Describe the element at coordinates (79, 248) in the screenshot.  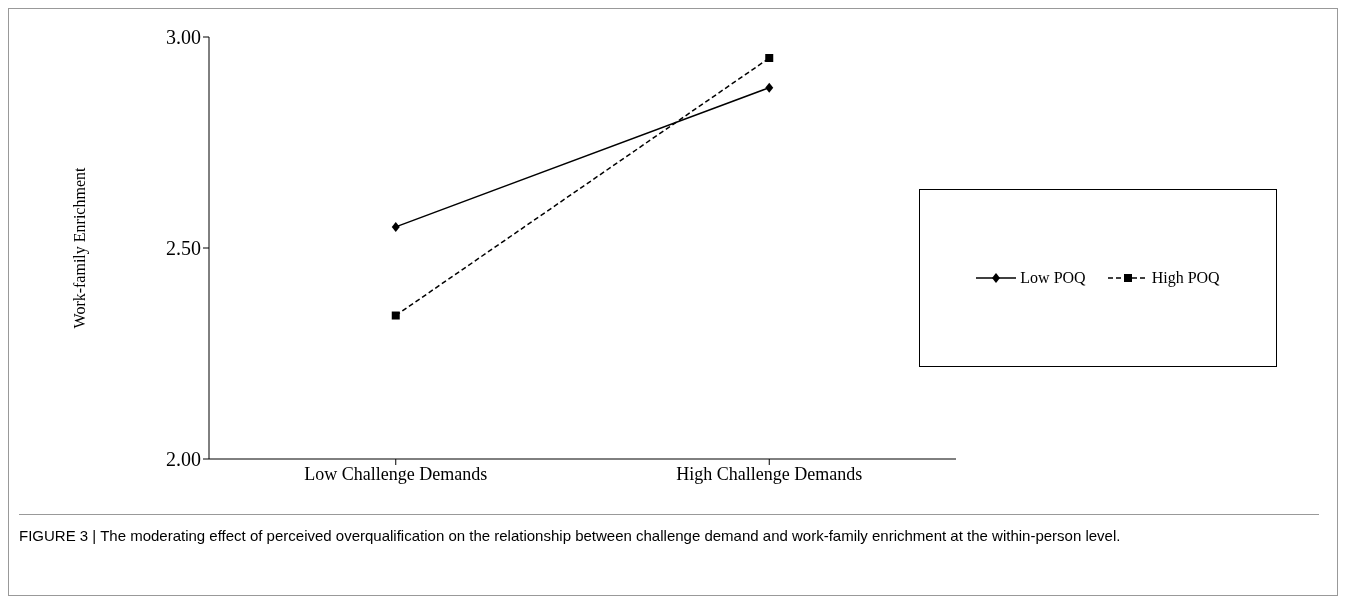
I see `y-axis-title: Work-family Enrichment` at that location.